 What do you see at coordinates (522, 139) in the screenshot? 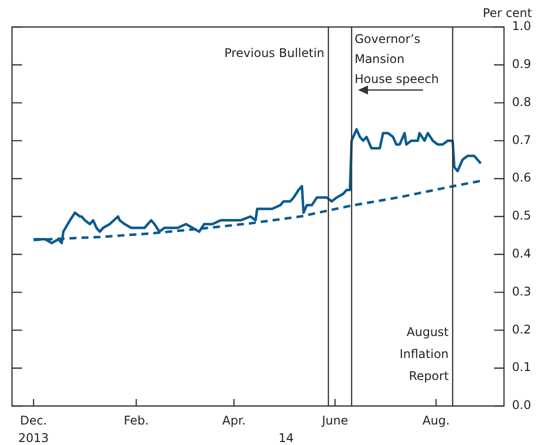
I see `y-tick-label: 0.7` at bounding box center [522, 139].